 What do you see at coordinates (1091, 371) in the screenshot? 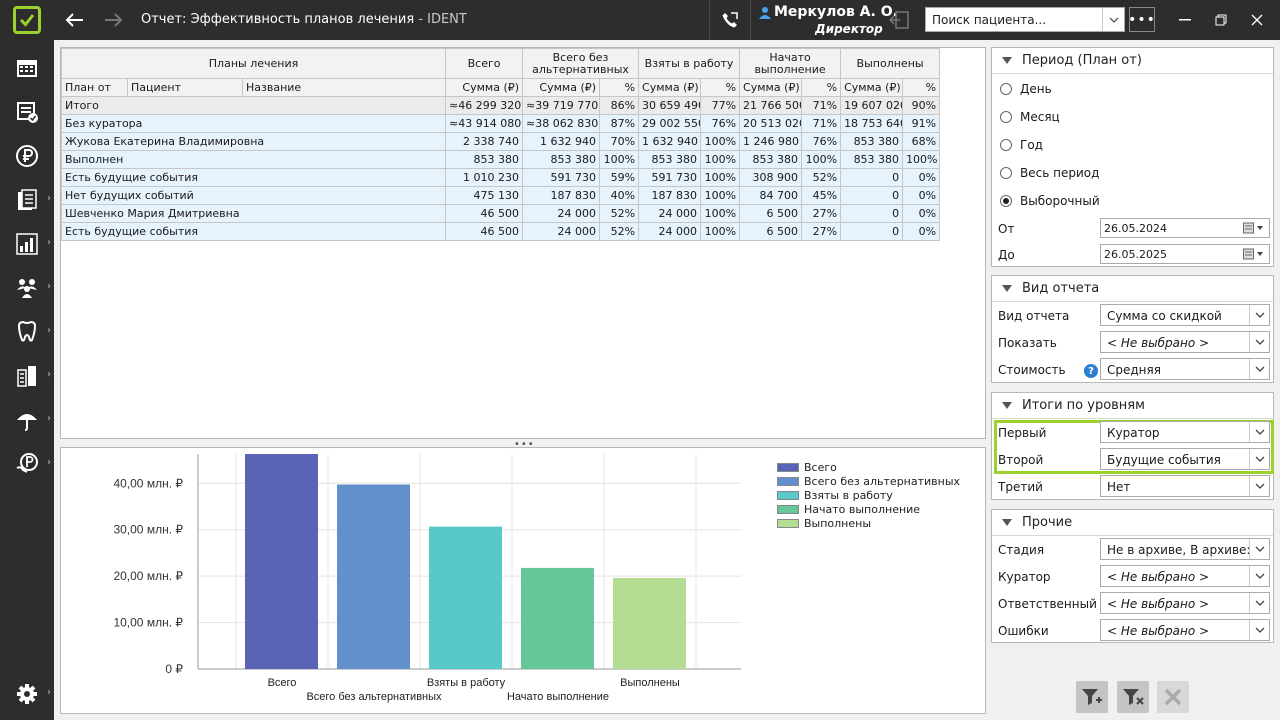
I see `help-icon: ?` at bounding box center [1091, 371].